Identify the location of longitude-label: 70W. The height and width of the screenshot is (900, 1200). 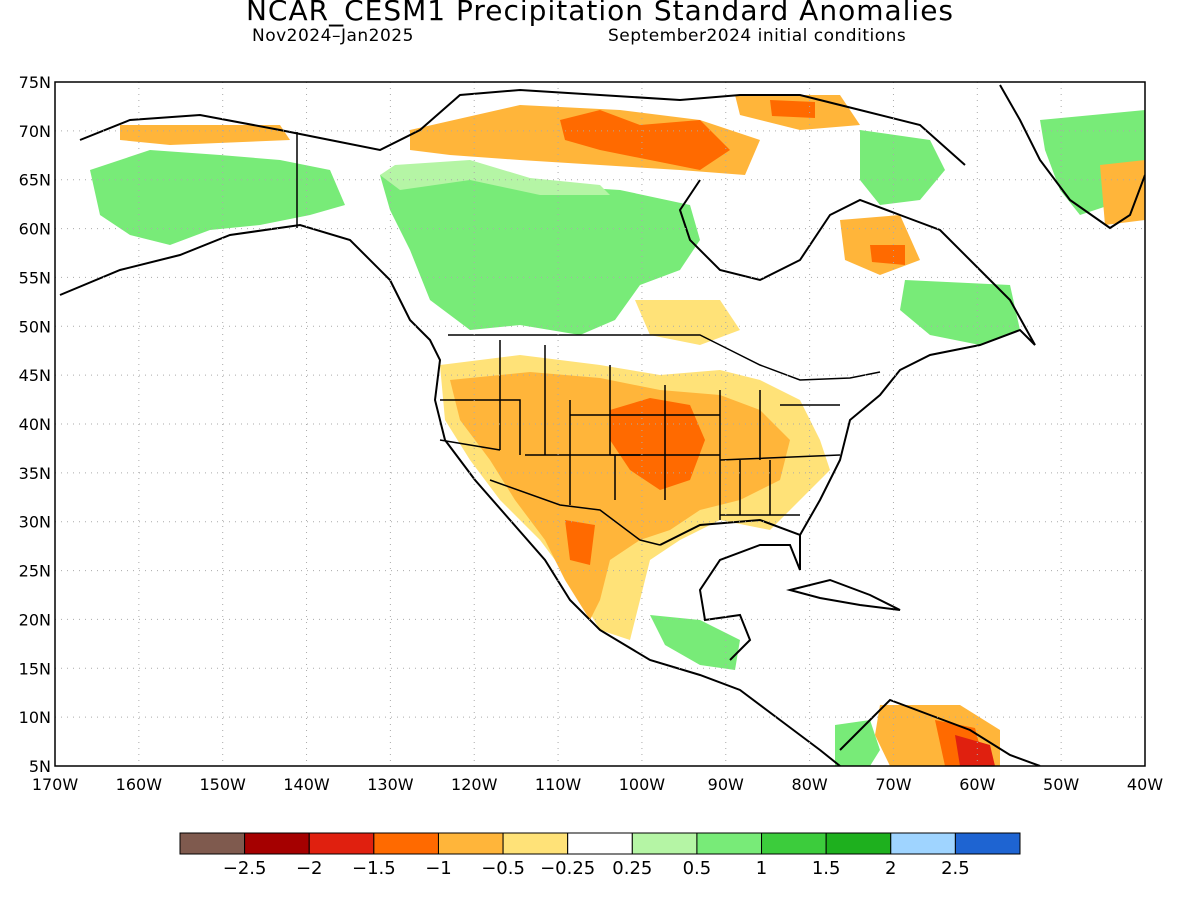
(893, 784).